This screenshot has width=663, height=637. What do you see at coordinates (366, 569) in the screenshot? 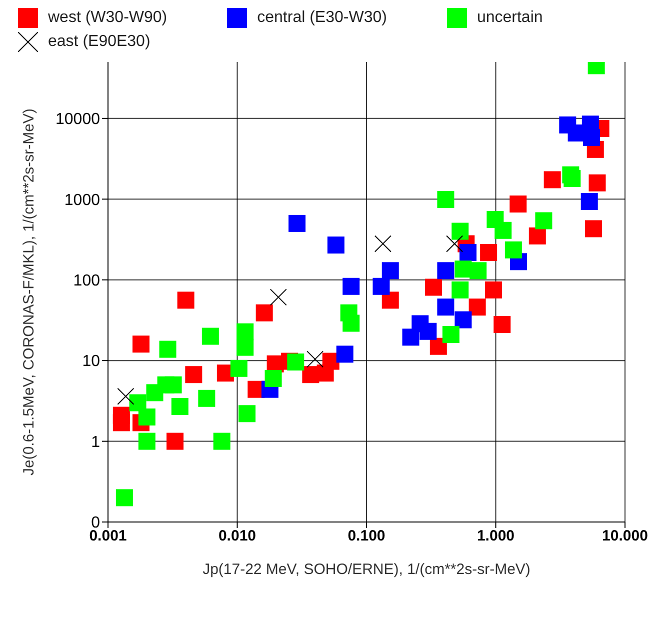
I see `x-axis-title: Jp(17-22 MeV, SOHO/ERNE), 1/(cm**2s-sr-MeV)` at bounding box center [366, 569].